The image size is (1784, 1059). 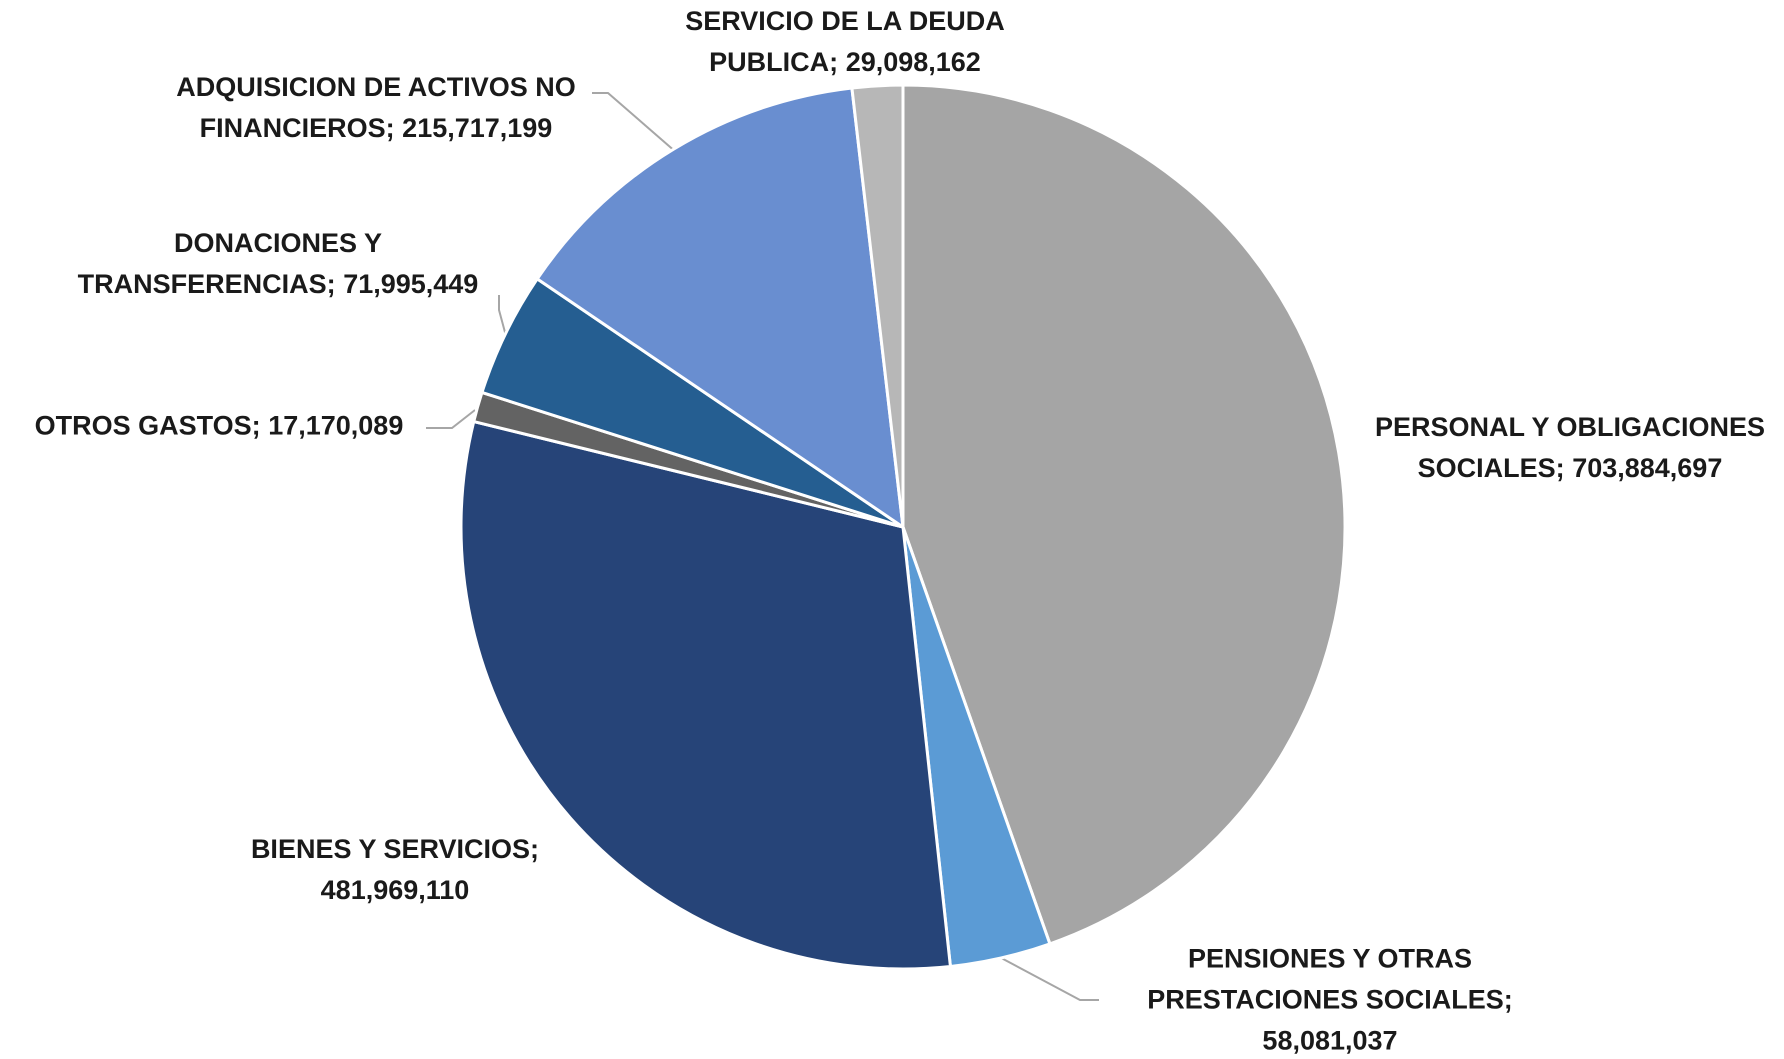 What do you see at coordinates (336, 425) in the screenshot?
I see `value-label: 17,170,089` at bounding box center [336, 425].